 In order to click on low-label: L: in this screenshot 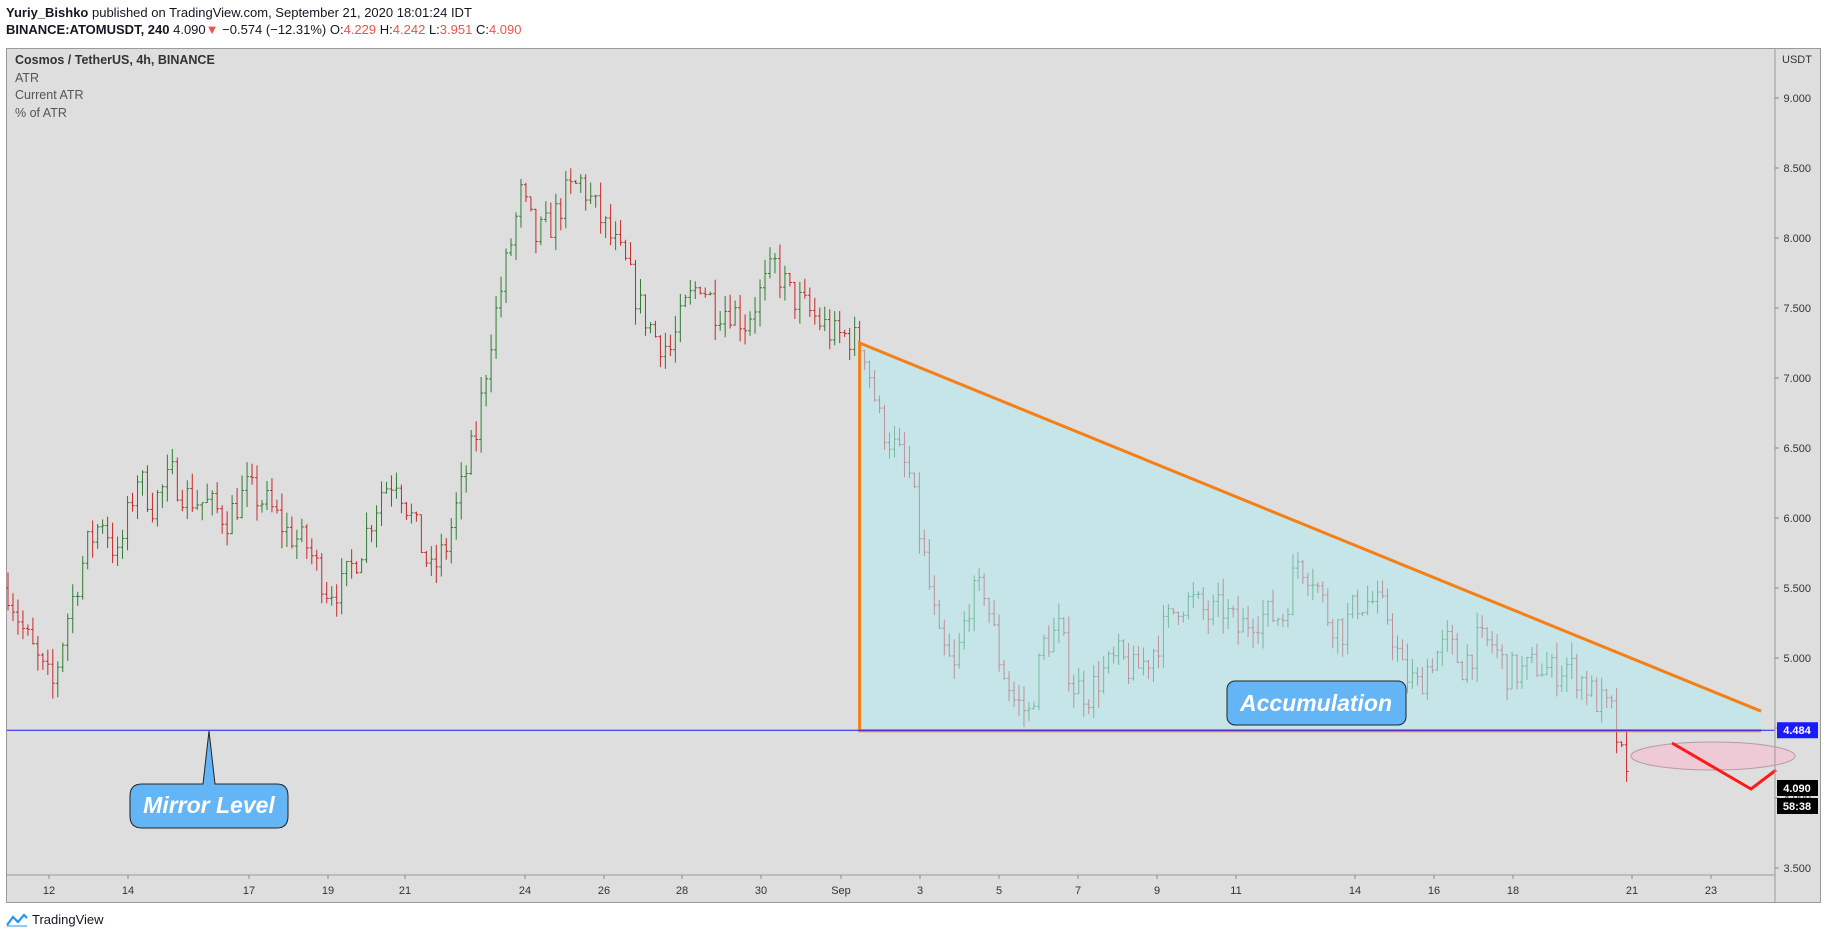, I will do `click(434, 29)`.